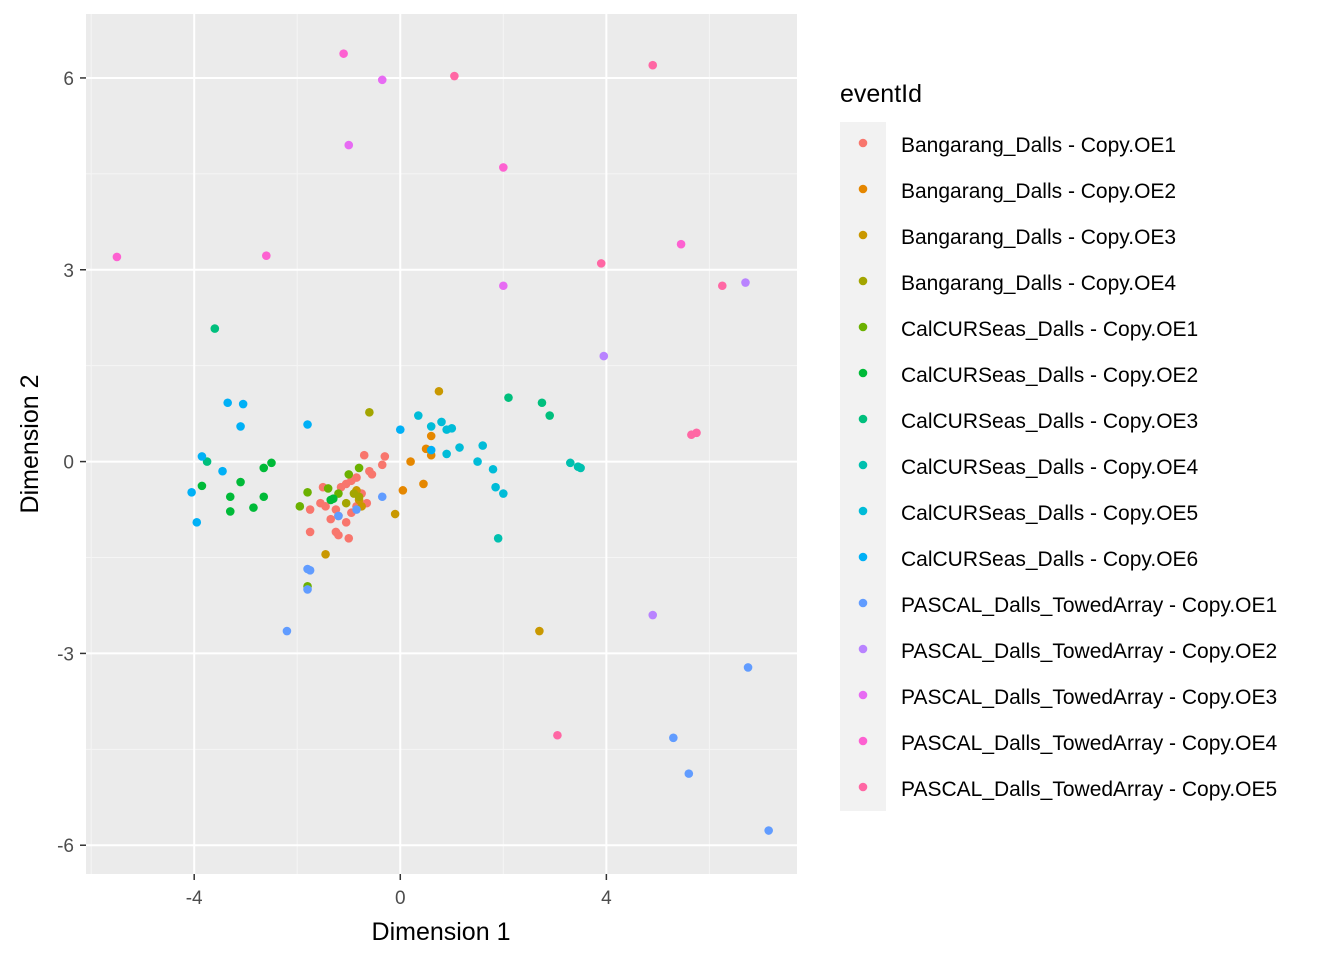 Image resolution: width=1344 pixels, height=960 pixels. I want to click on legend-label: PASCAL_Dalls_TowedArray - Copy.OE4, so click(1089, 743).